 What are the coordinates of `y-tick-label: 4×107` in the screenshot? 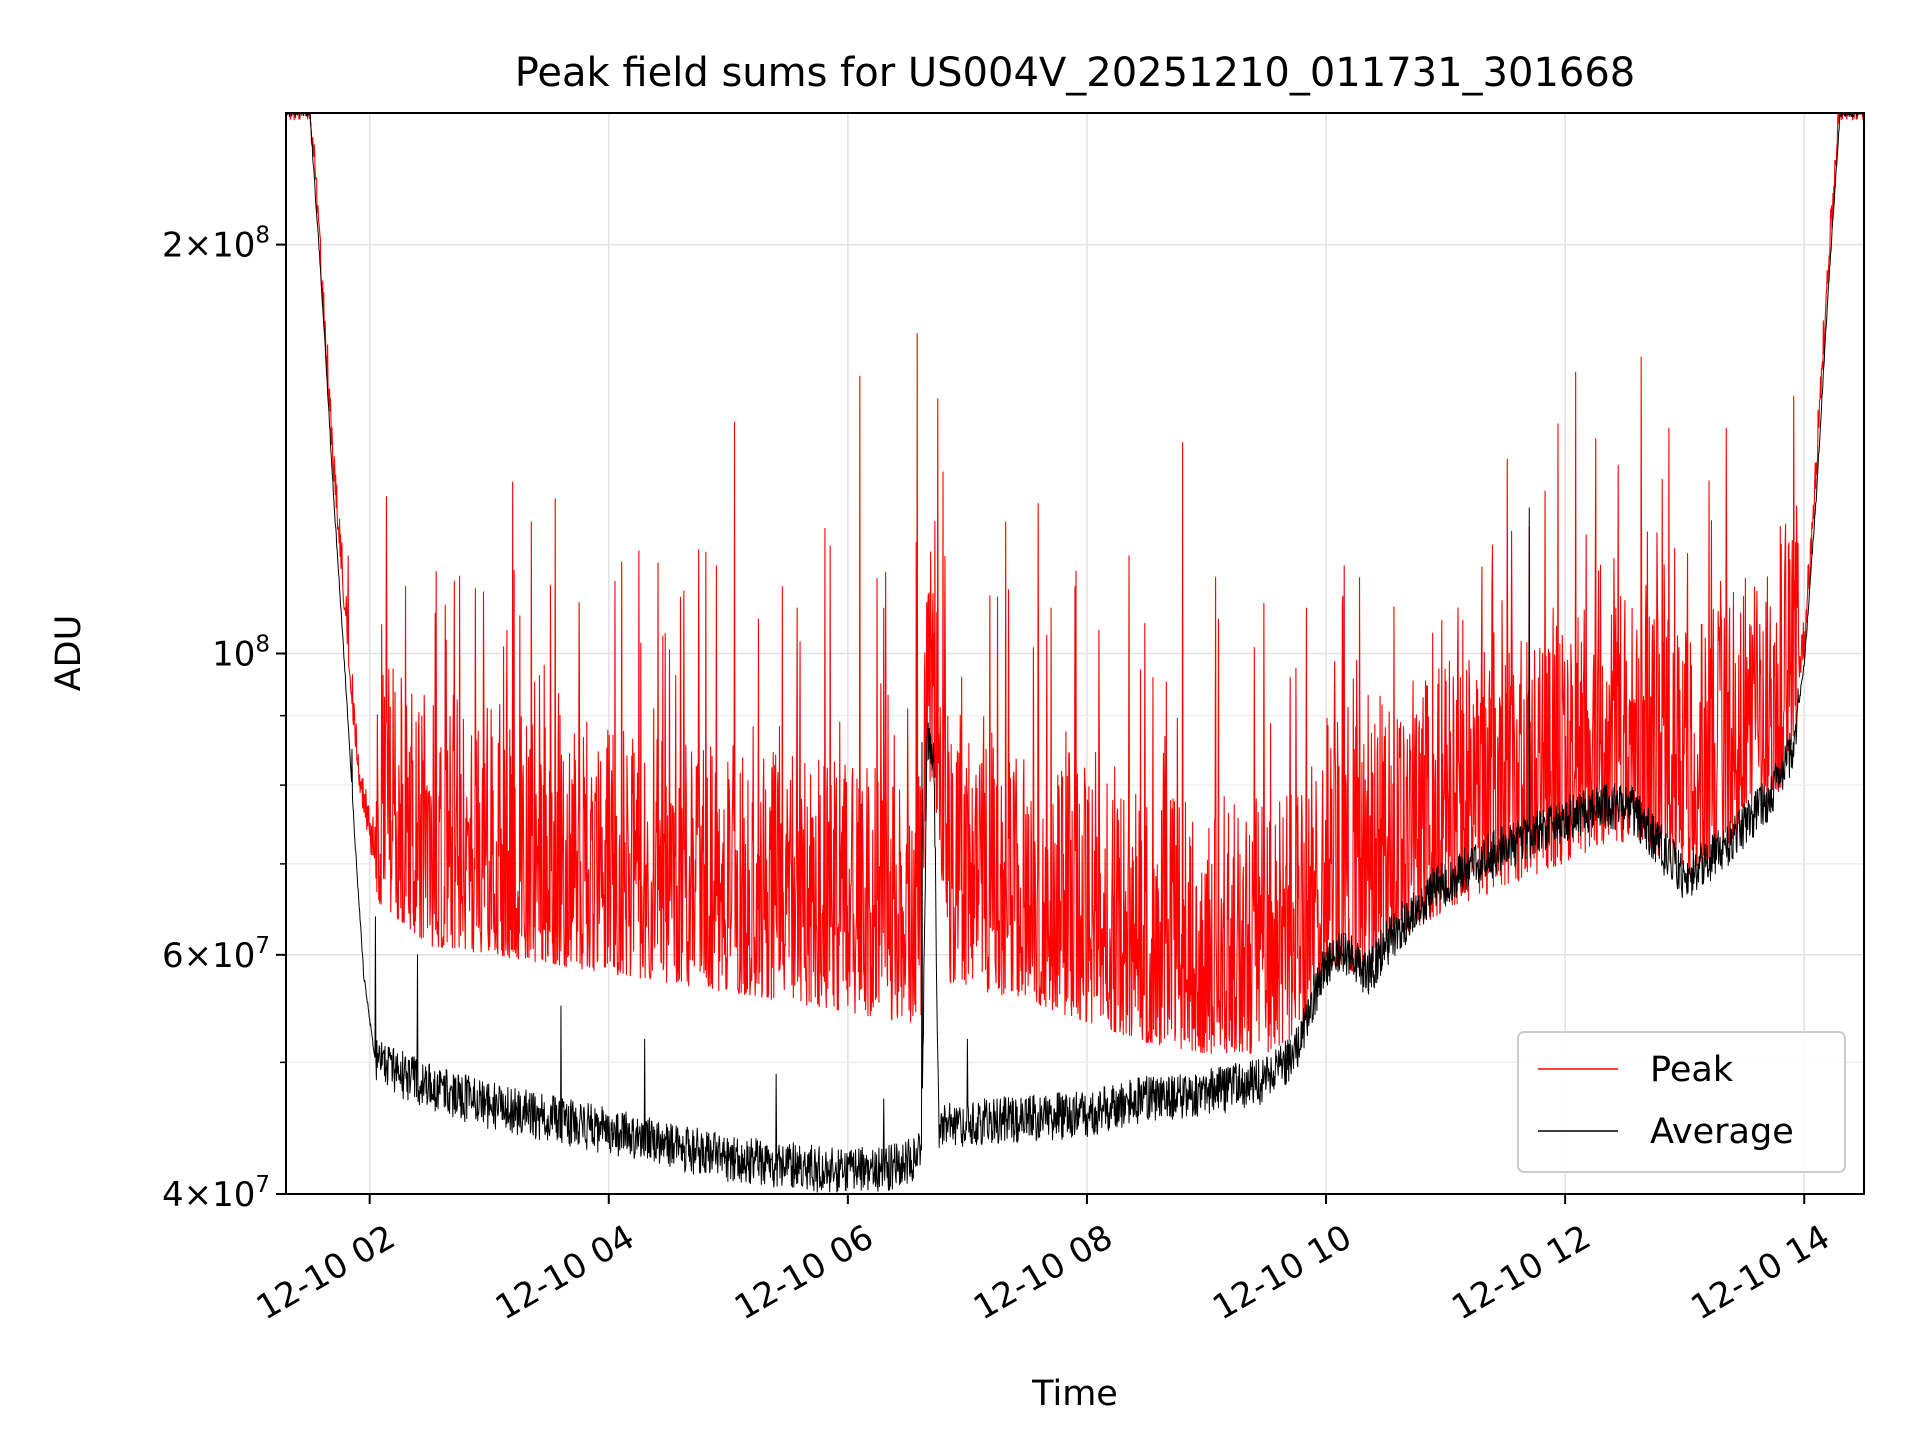 It's located at (216, 1193).